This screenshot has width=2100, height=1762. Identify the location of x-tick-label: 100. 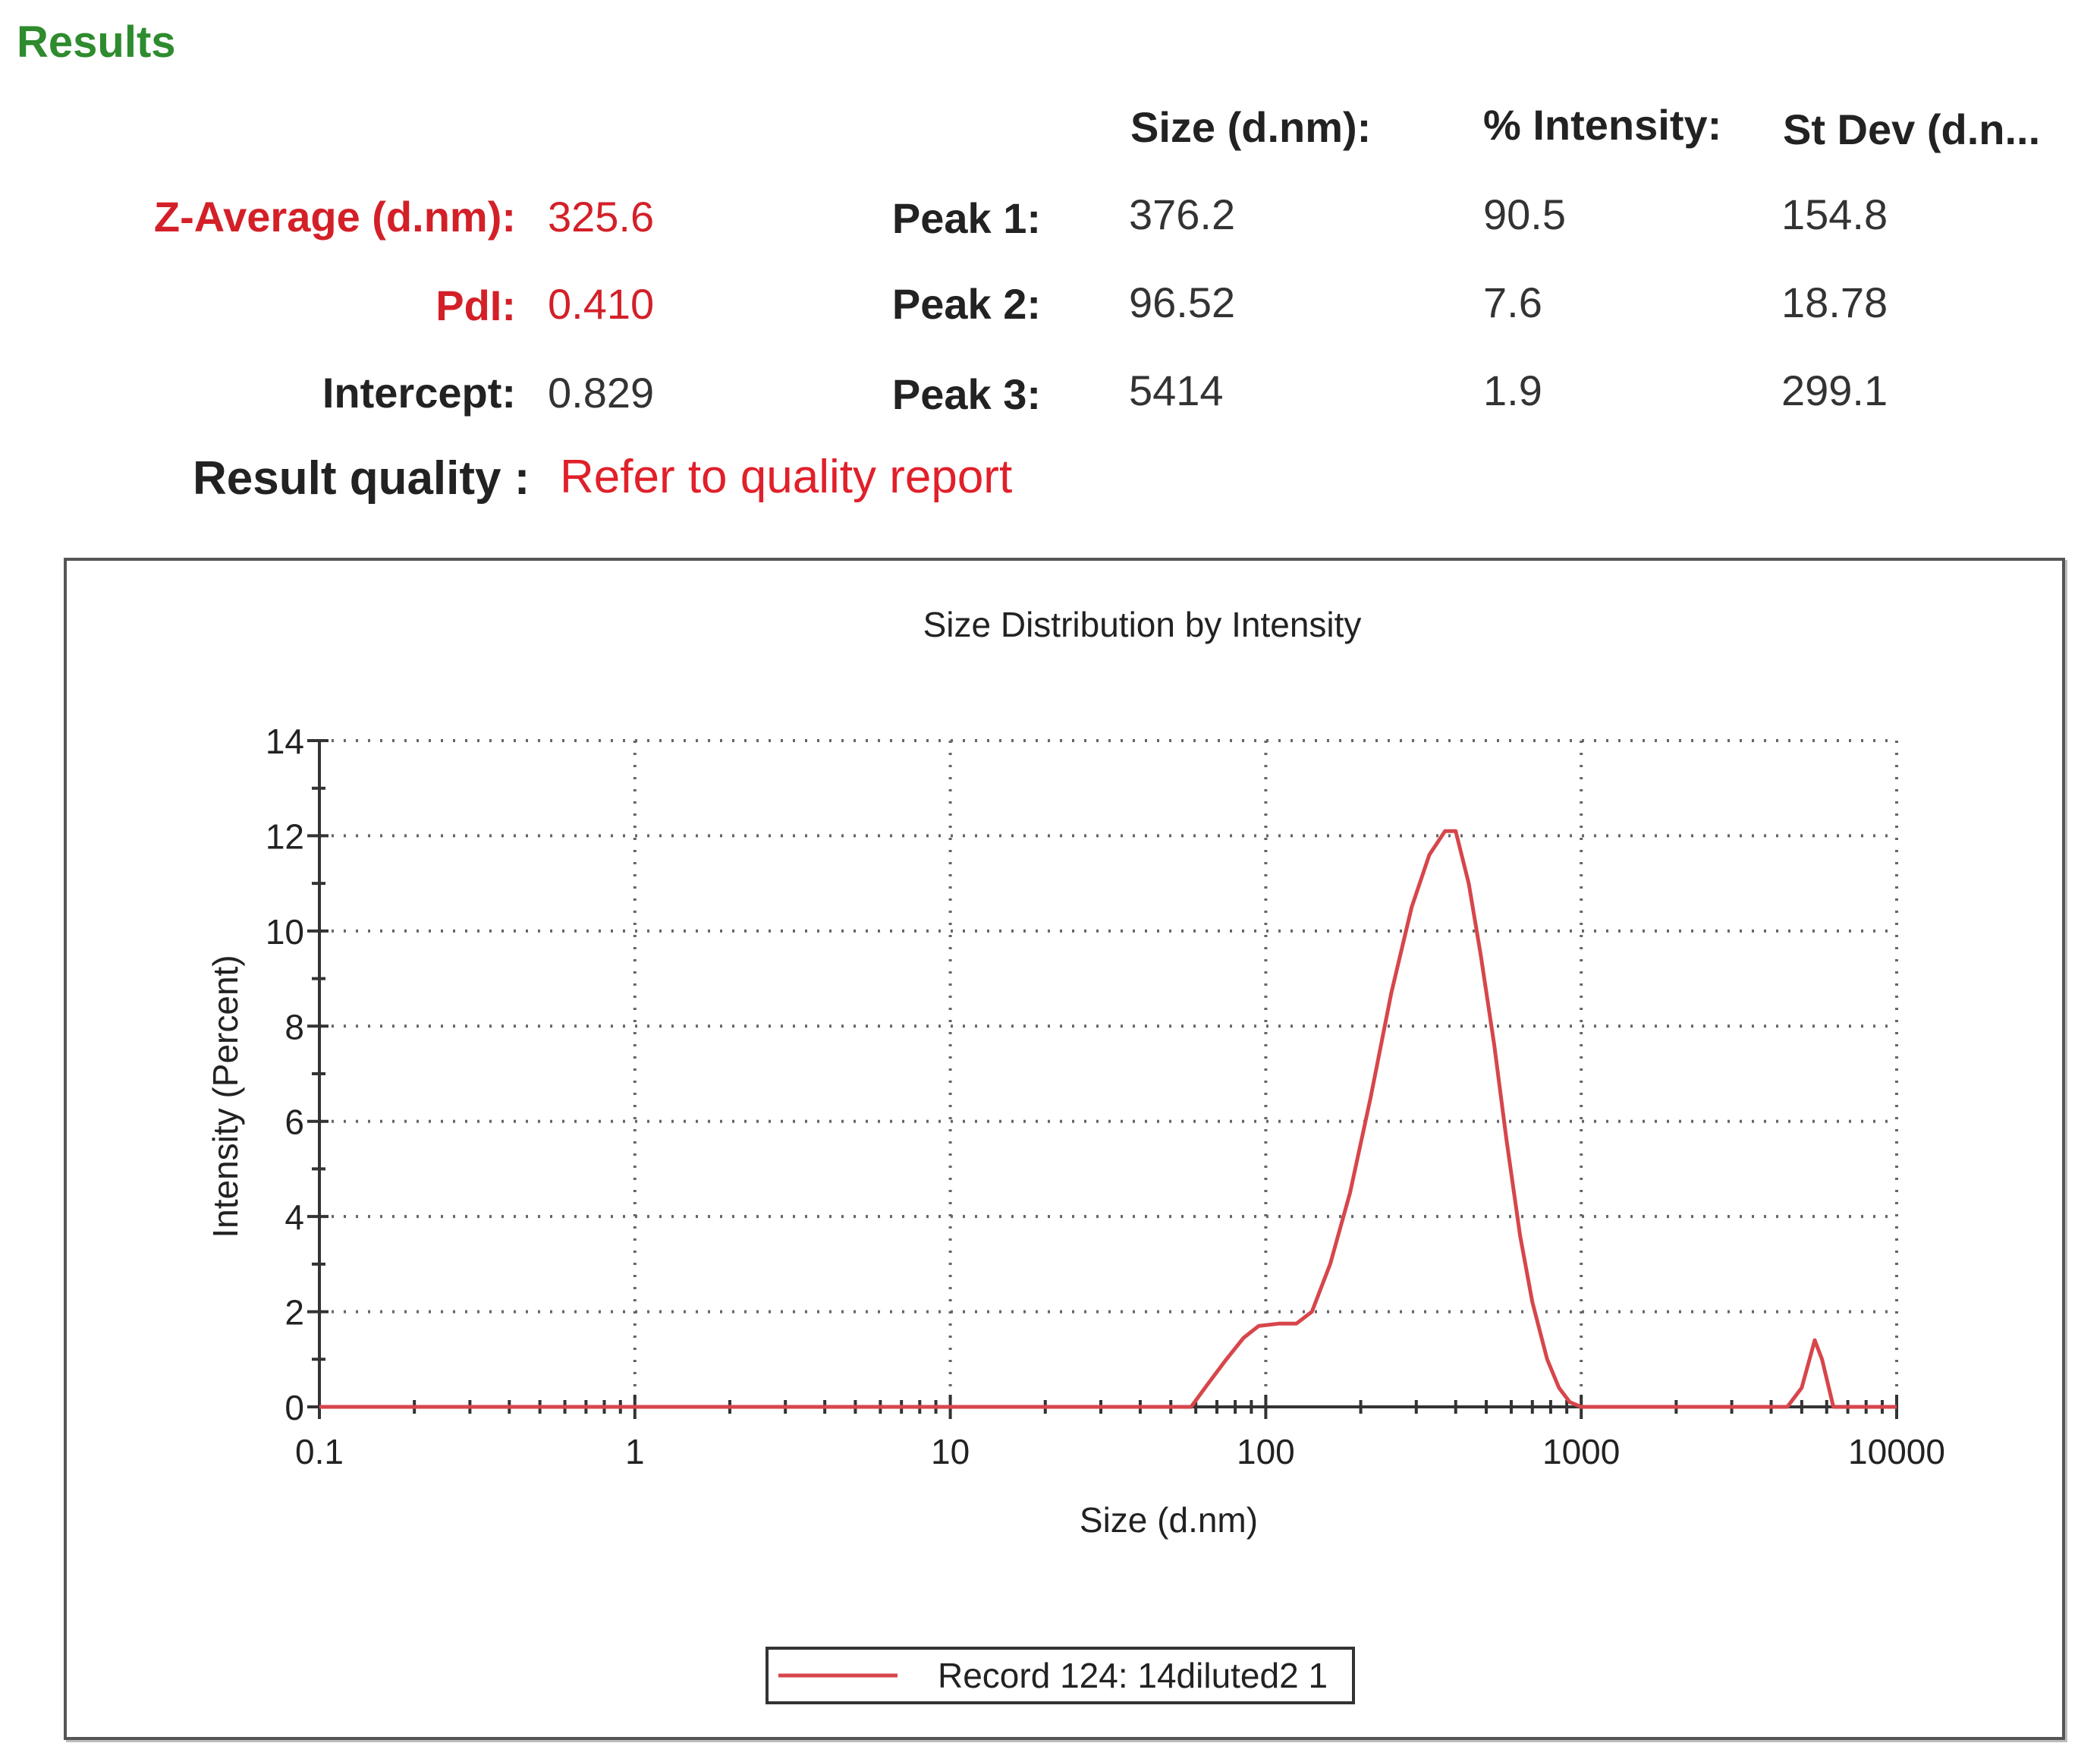
(1266, 1451).